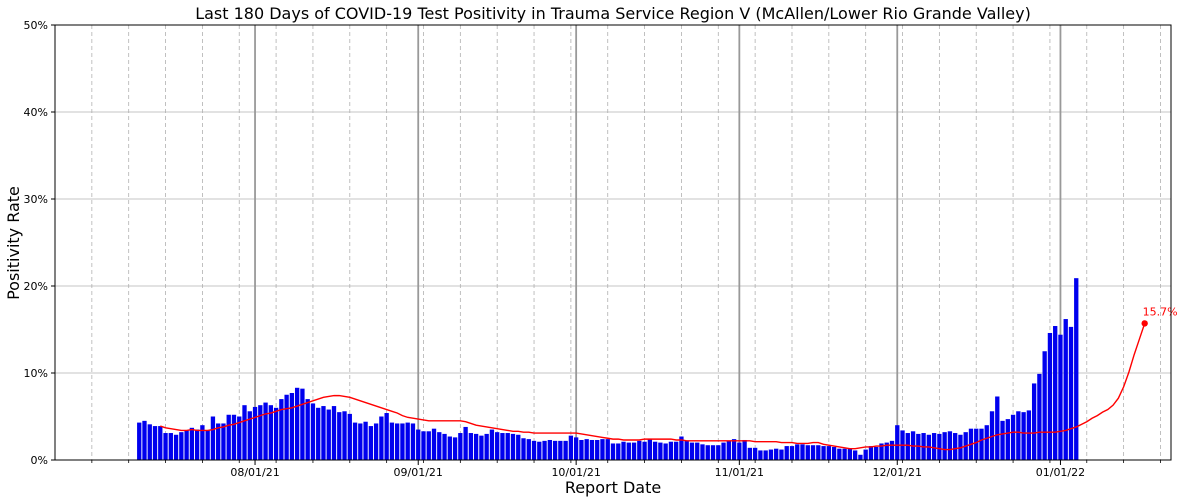 This screenshot has width=1178, height=503. I want to click on x-tick-label: 11/01/21, so click(739, 472).